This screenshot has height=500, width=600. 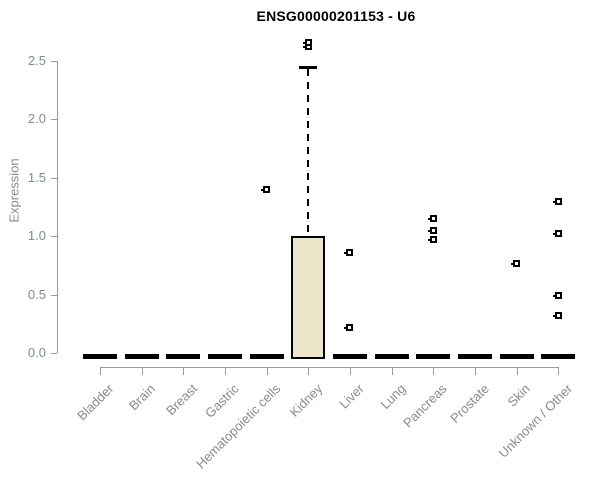 I want to click on x-category-label: Bladder, so click(x=95, y=402).